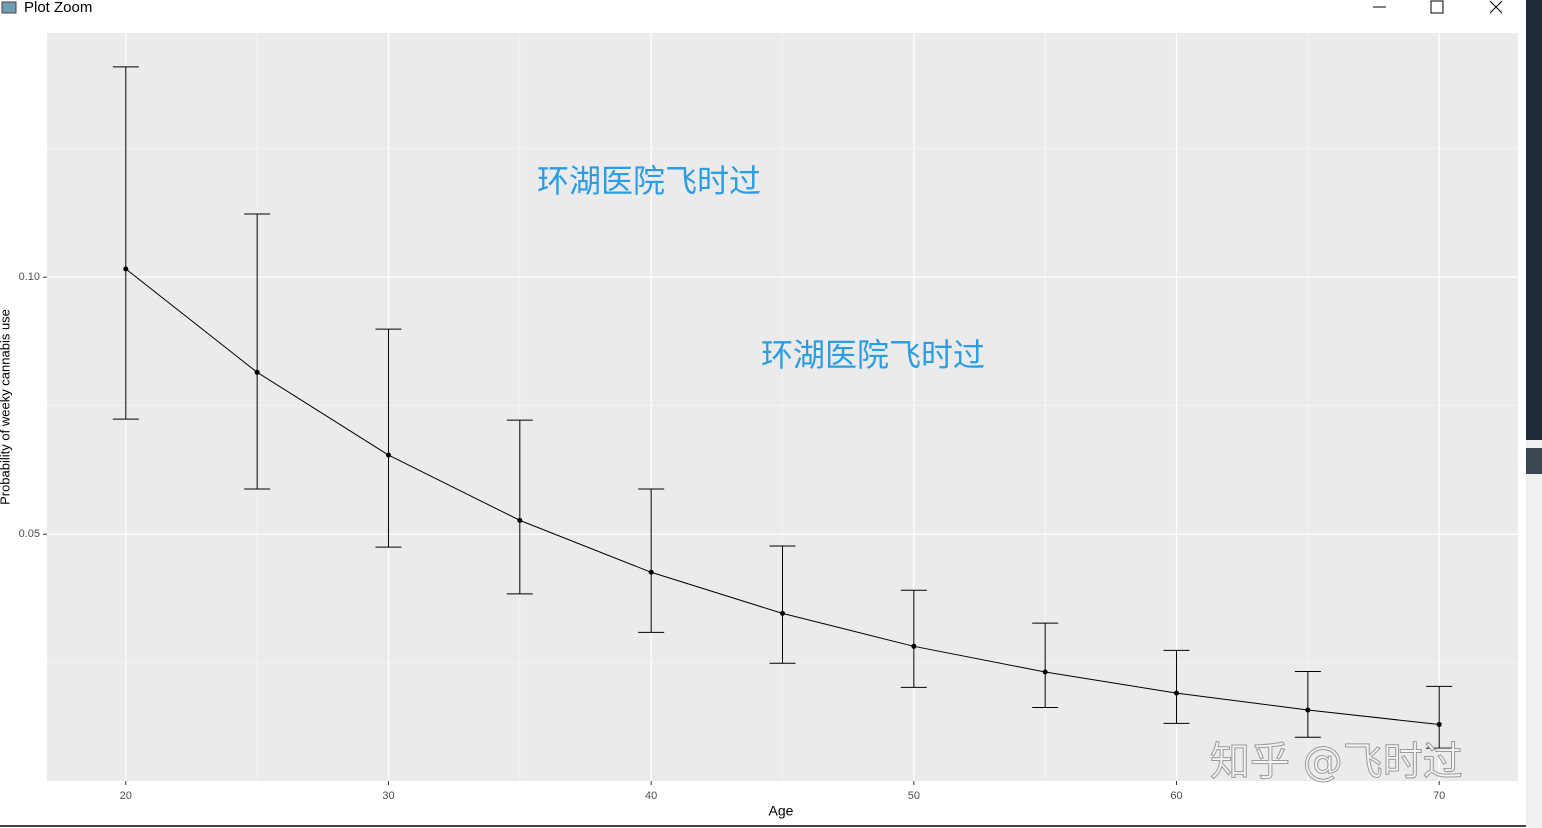 Image resolution: width=1542 pixels, height=828 pixels. Describe the element at coordinates (1439, 796) in the screenshot. I see `x-tick-label: 70` at that location.